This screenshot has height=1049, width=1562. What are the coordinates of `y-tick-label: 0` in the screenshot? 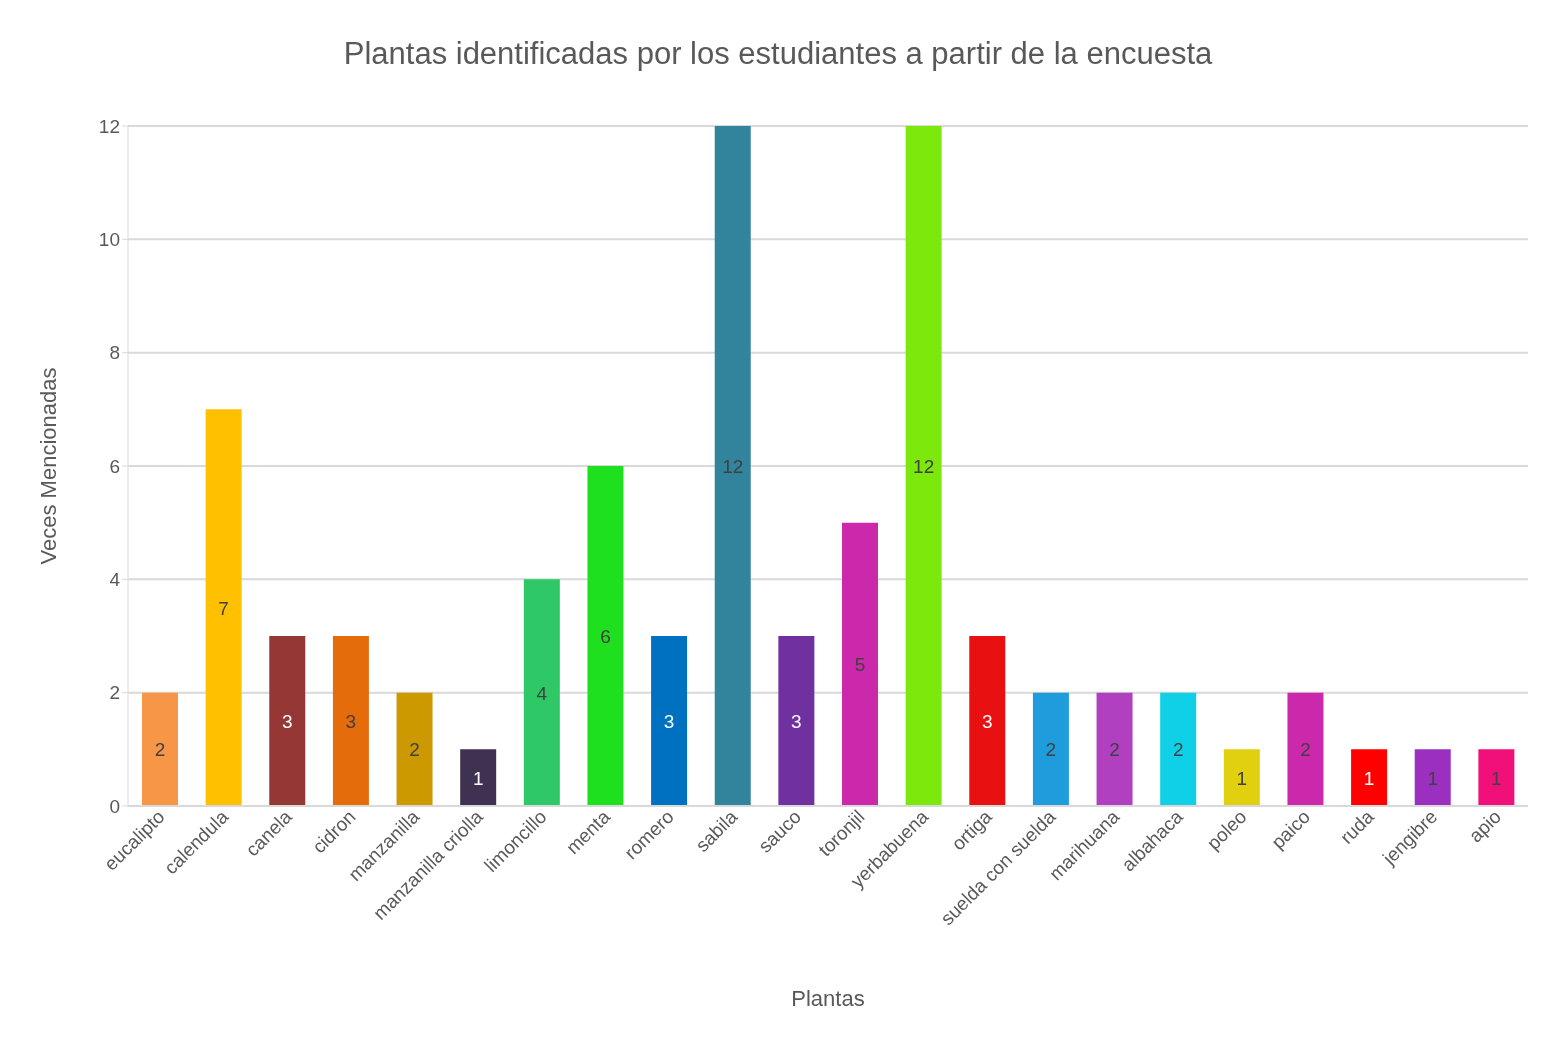 It's located at (114, 806).